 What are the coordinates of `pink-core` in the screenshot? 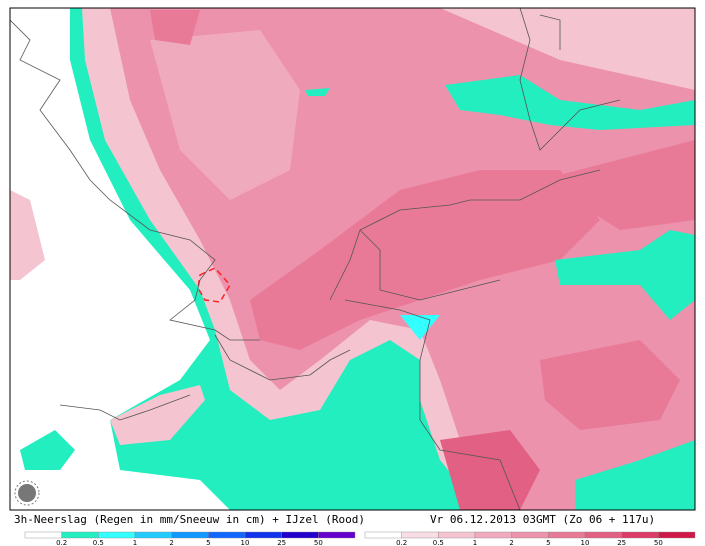 It's located at (175, 27).